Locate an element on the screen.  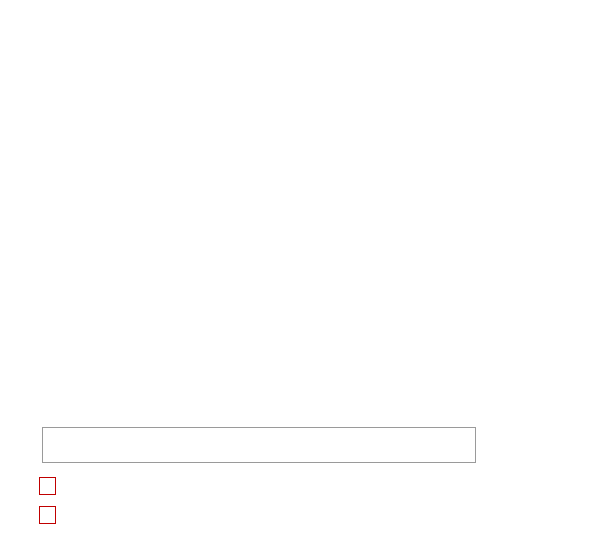
legend-item-price-paid is located at coordinates (259, 437).